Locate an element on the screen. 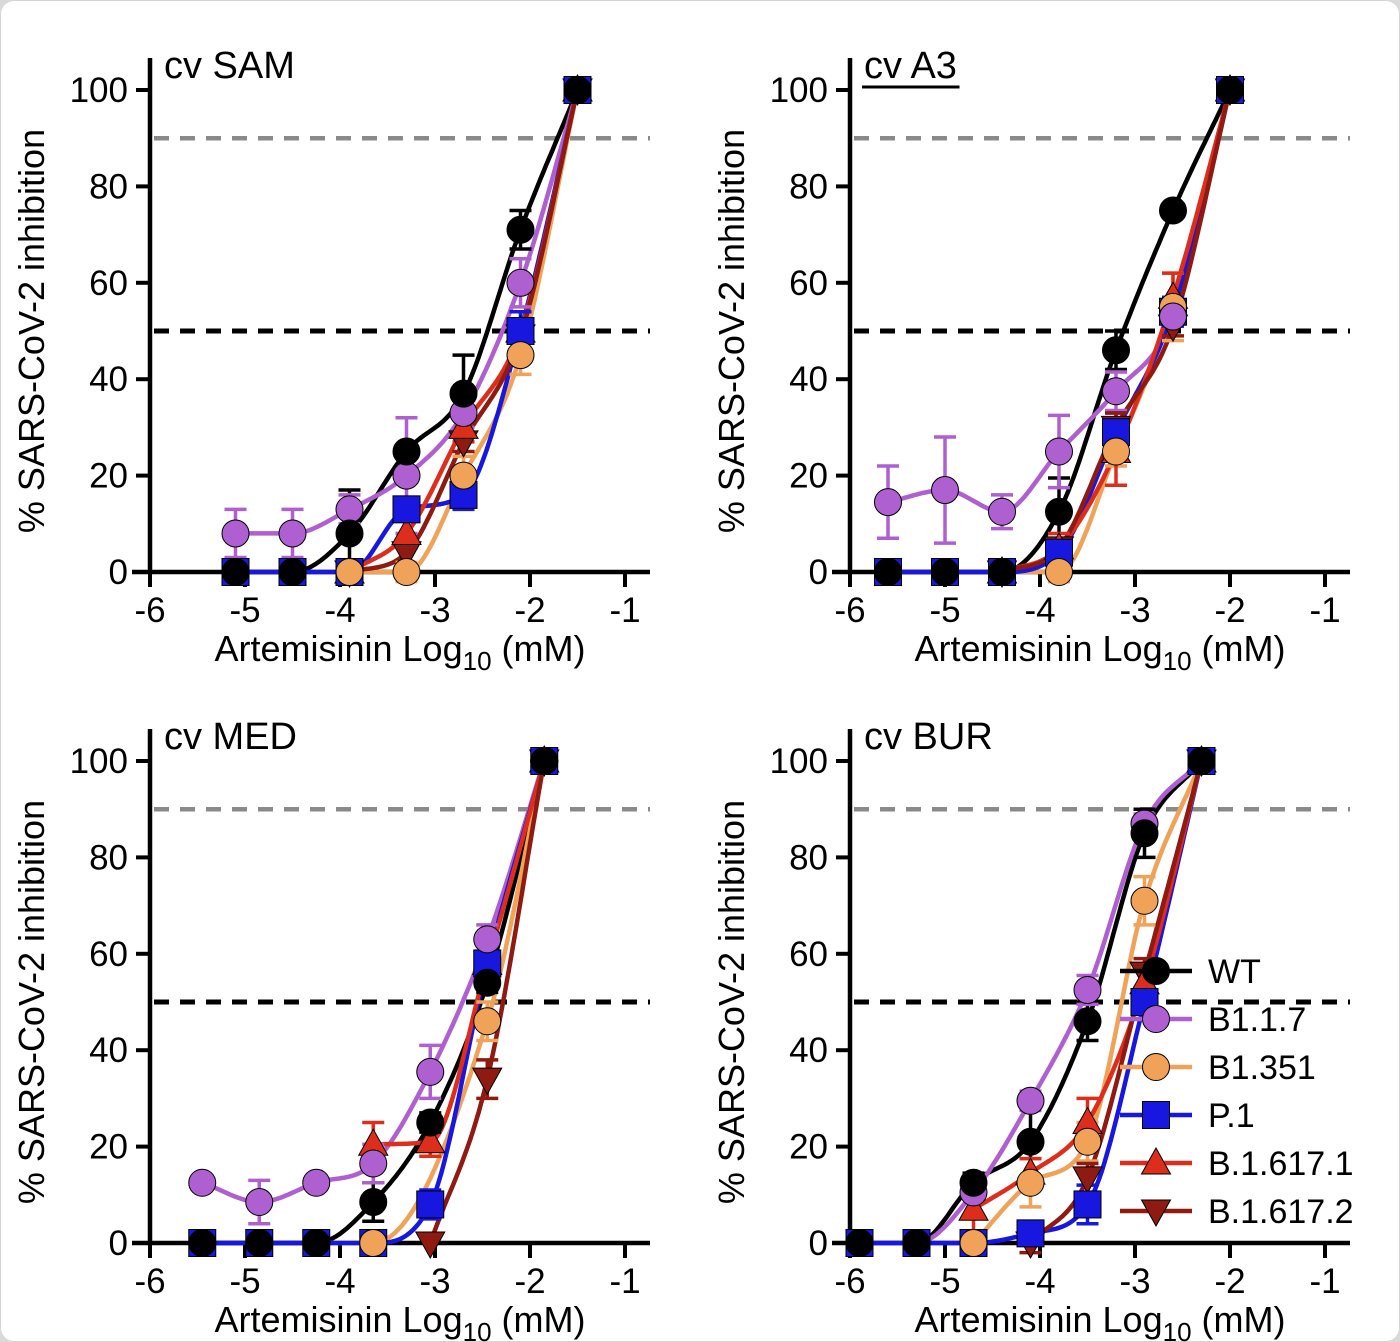 This screenshot has width=1400, height=1342. y-axis-title: % SARS-CoV-2 inhibition is located at coordinates (31, 1002).